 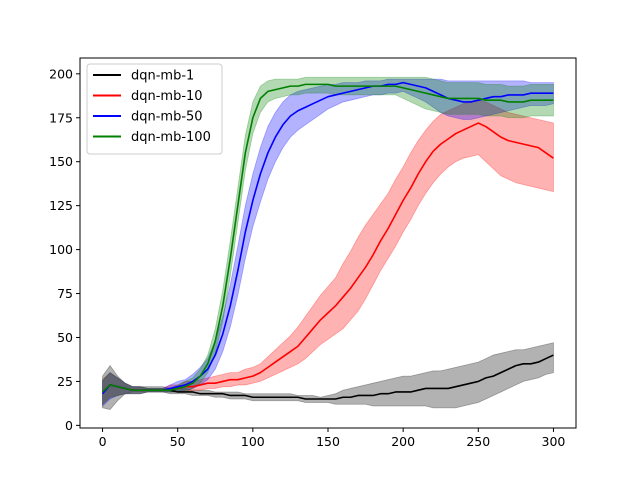 What do you see at coordinates (61, 205) in the screenshot?
I see `y-tick-label: 125` at bounding box center [61, 205].